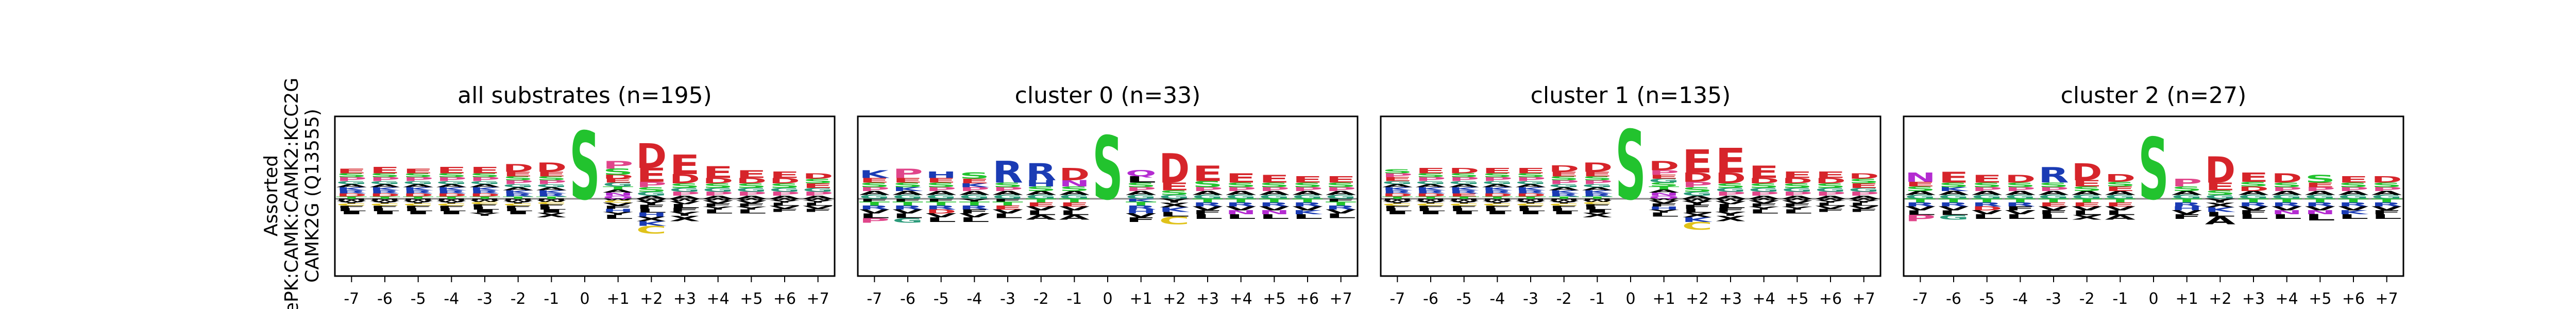  What do you see at coordinates (1764, 299) in the screenshot?
I see `x-tick-label: +4` at bounding box center [1764, 299].